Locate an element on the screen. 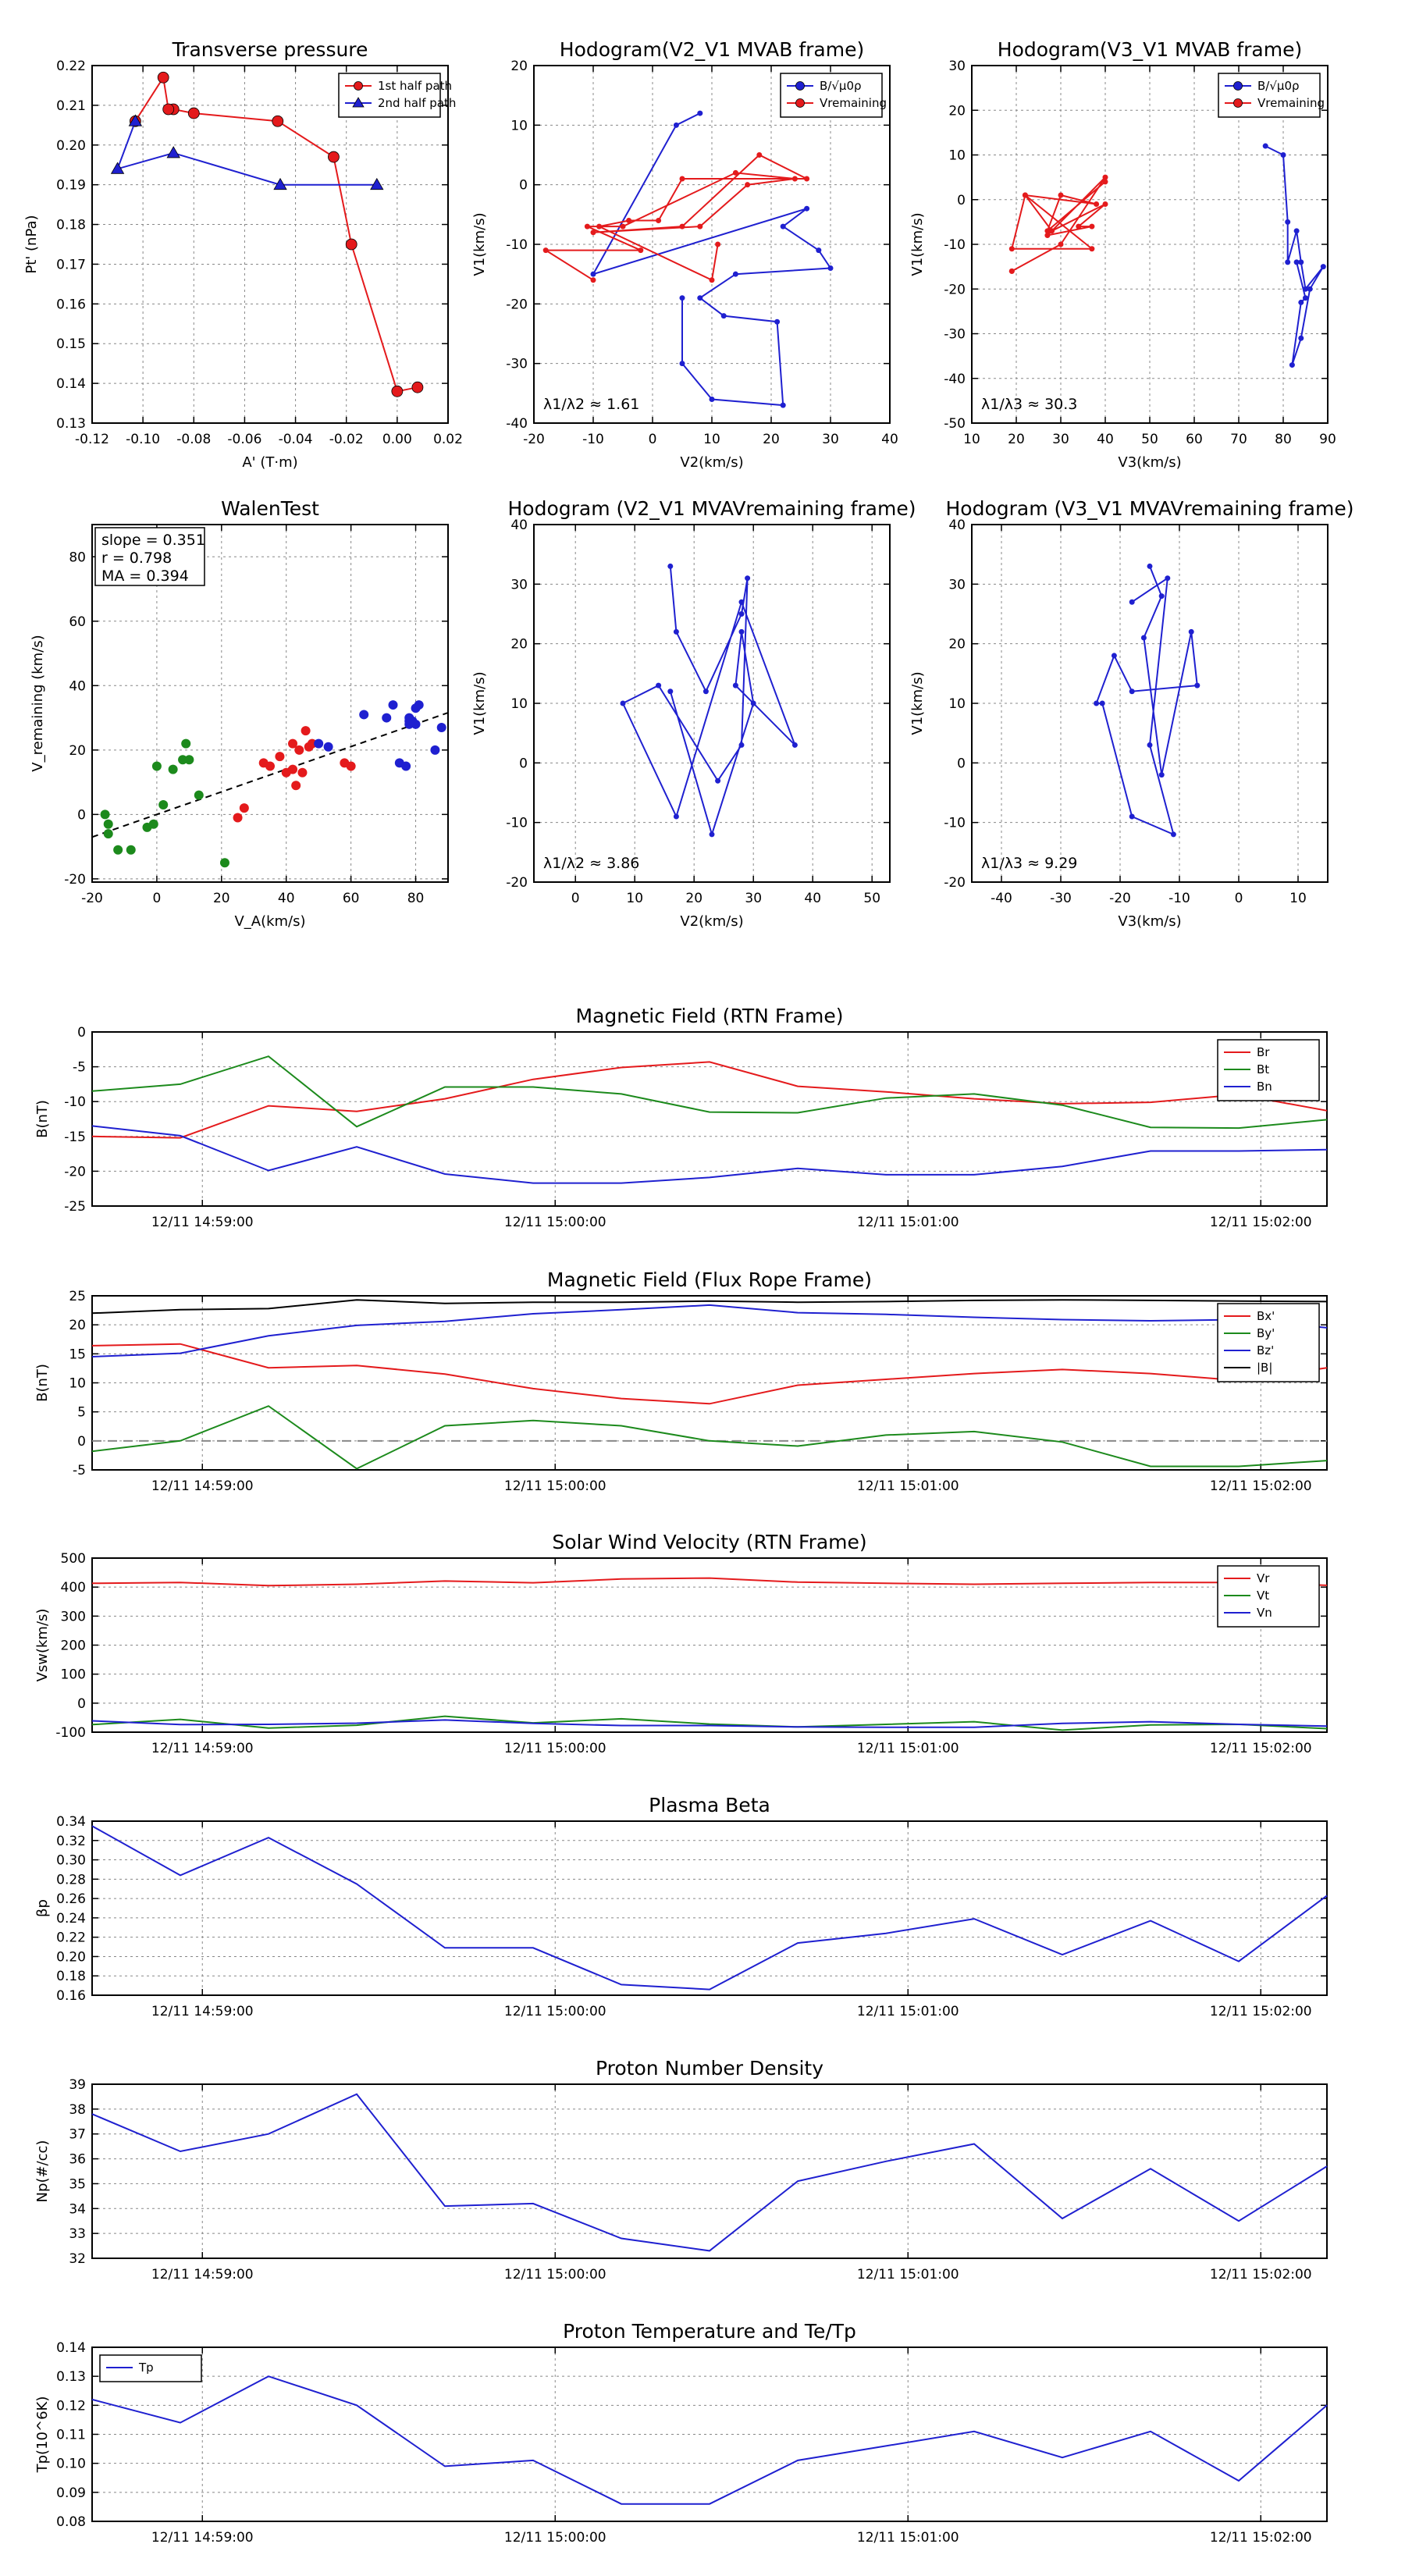 This screenshot has height=2576, width=1405. y-tick-label: 0.17 is located at coordinates (71, 264).